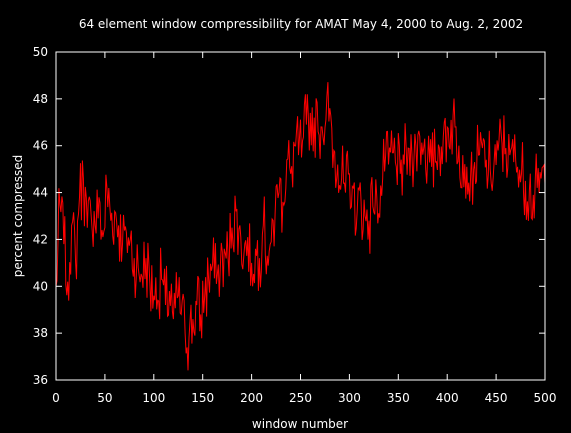 The height and width of the screenshot is (433, 571). I want to click on y-tick-label: 36, so click(40, 380).